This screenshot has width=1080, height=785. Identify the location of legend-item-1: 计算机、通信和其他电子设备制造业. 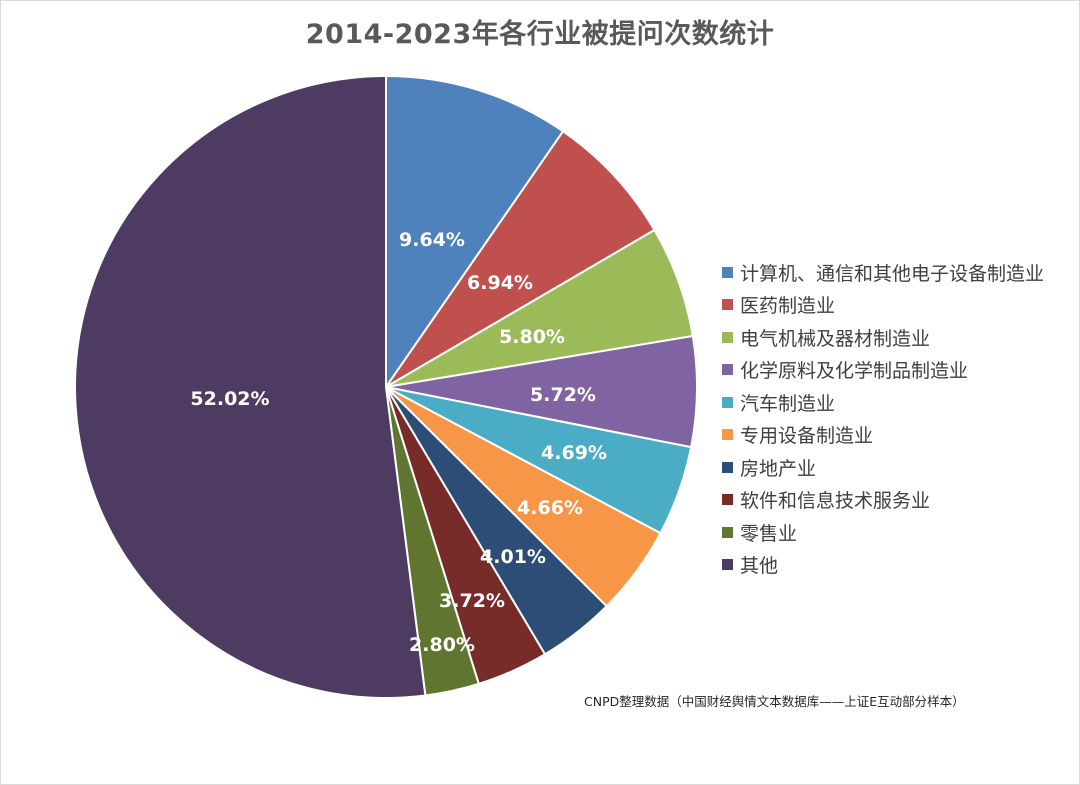
(883, 272).